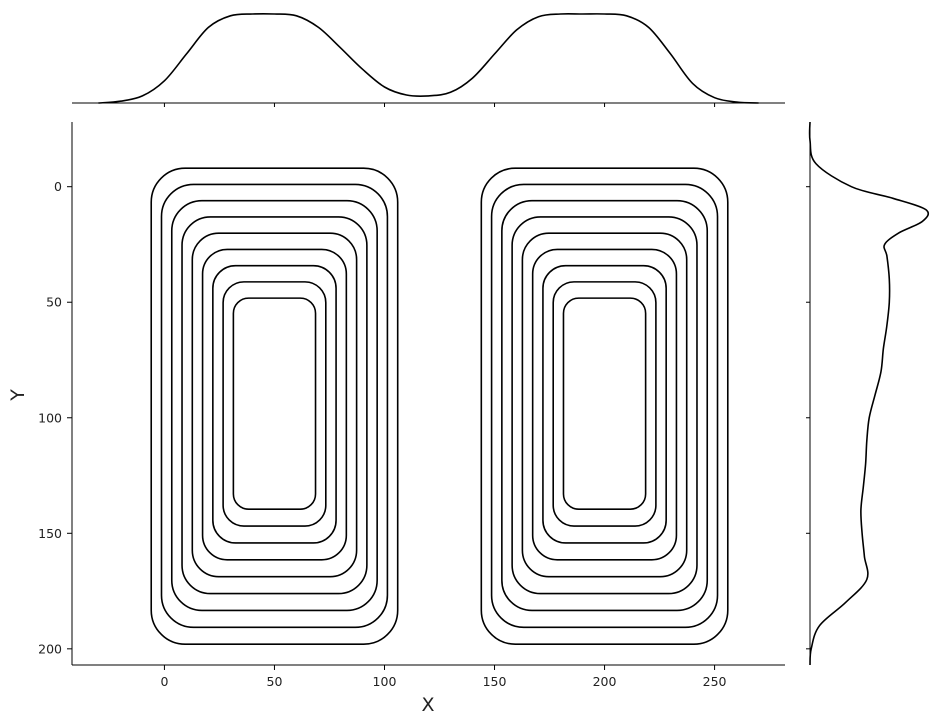 Image resolution: width=942 pixels, height=724 pixels. Describe the element at coordinates (50, 533) in the screenshot. I see `y-tick-label: 150` at that location.